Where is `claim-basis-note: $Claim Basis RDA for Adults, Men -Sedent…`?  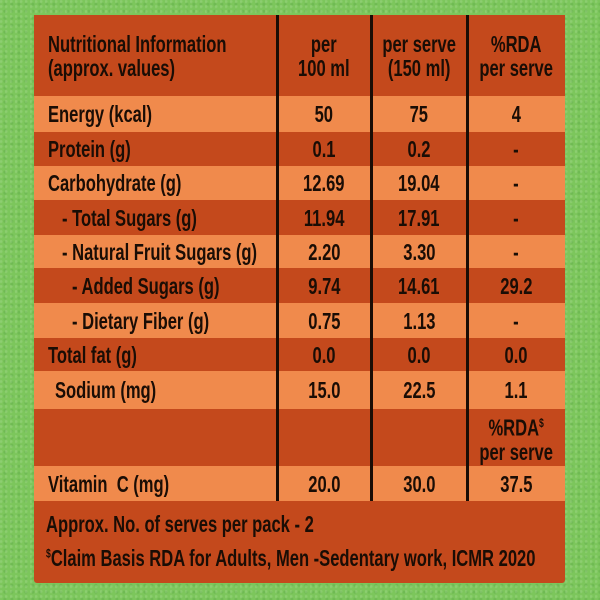
claim-basis-note: $Claim Basis RDA for Adults, Men -Sedent… is located at coordinates (290, 558).